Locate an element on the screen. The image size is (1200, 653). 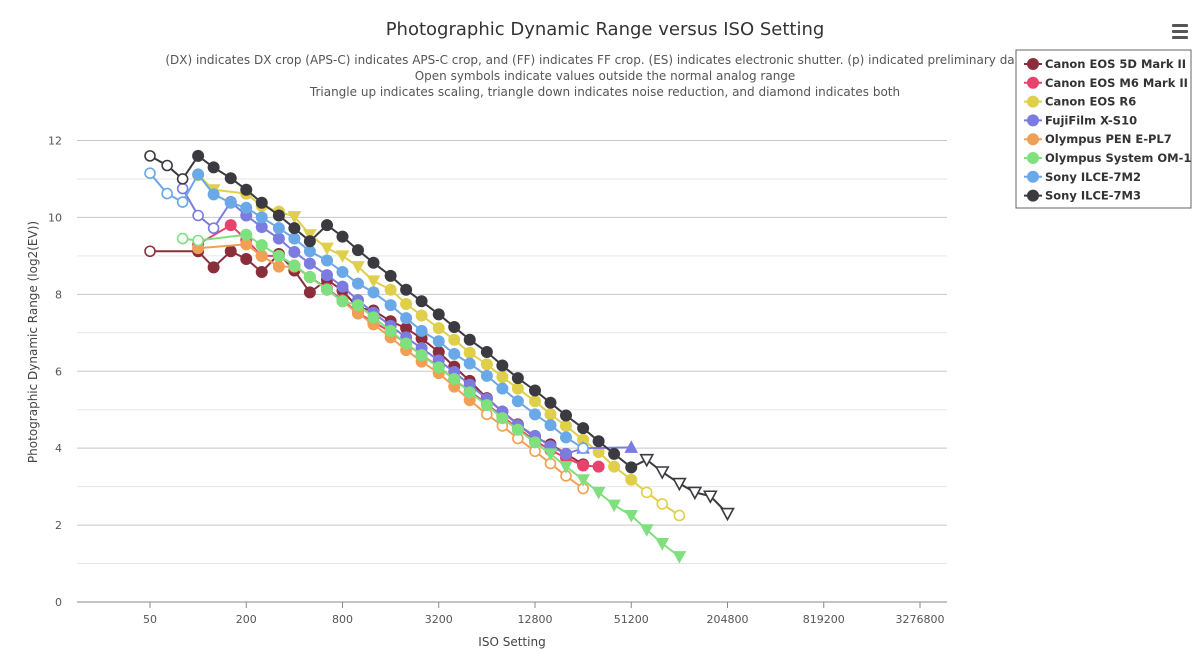
x-axis-title: ISO Setting is located at coordinates (511, 642).